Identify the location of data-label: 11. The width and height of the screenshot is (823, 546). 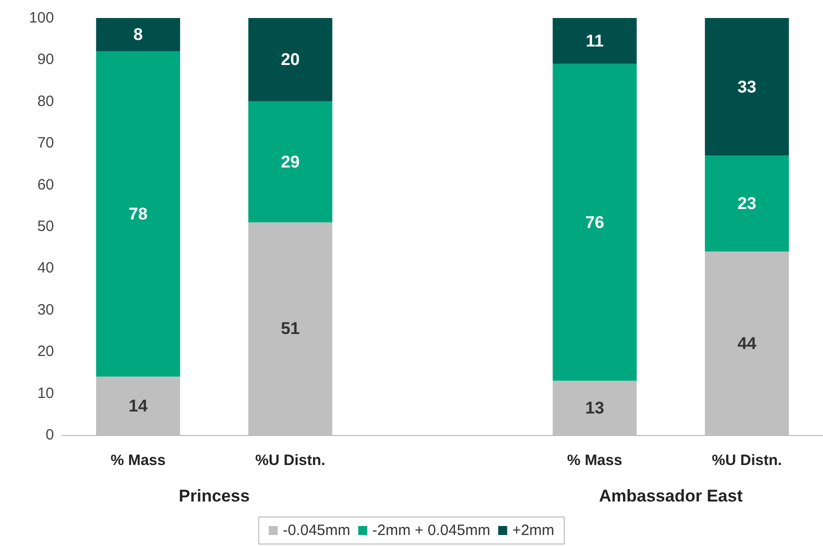
(595, 40).